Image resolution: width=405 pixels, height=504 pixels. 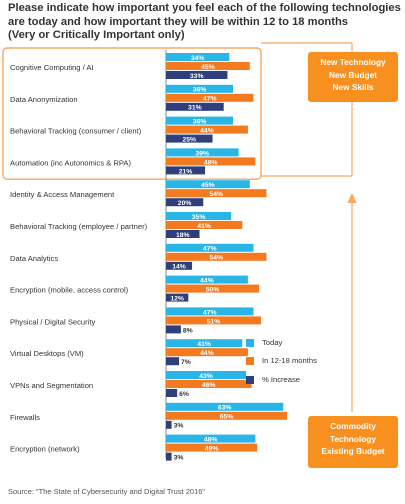 What do you see at coordinates (25, 417) in the screenshot?
I see `category-label: Firewalls` at bounding box center [25, 417].